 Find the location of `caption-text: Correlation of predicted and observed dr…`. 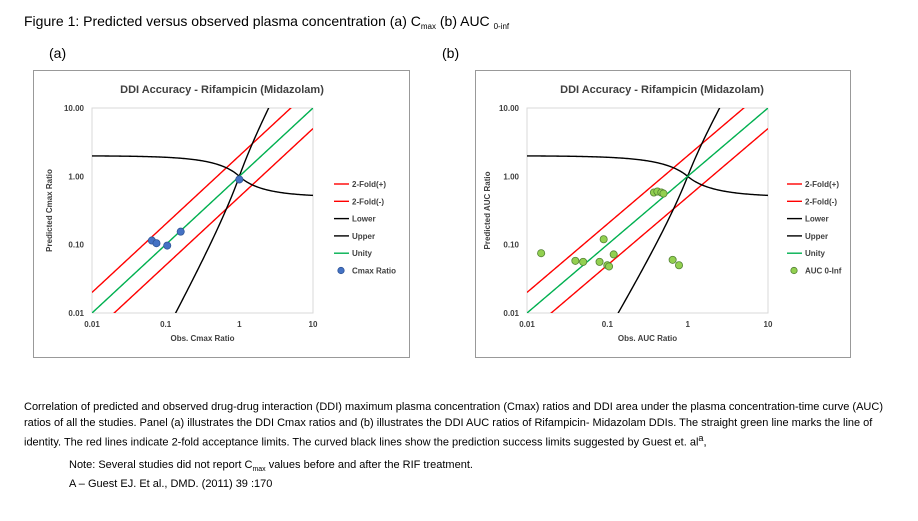

caption-text: Correlation of predicted and observed dr… is located at coordinates (453, 425).